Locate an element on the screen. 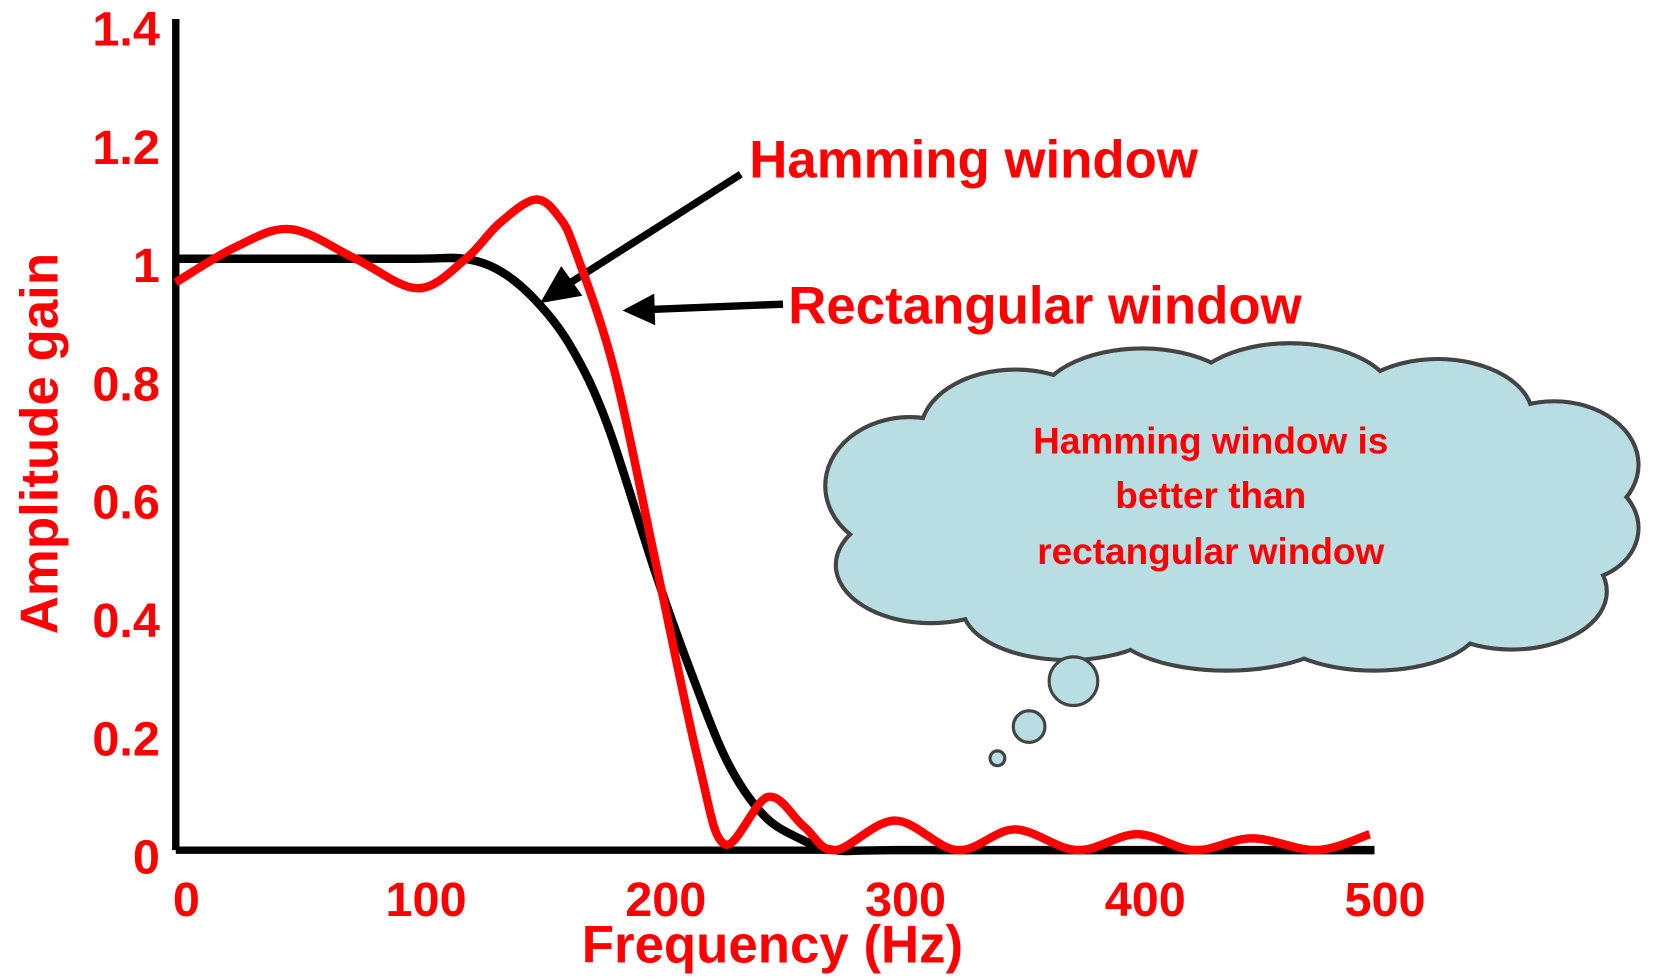 This screenshot has height=979, width=1659. y-tick-label: 0 is located at coordinates (146, 858).